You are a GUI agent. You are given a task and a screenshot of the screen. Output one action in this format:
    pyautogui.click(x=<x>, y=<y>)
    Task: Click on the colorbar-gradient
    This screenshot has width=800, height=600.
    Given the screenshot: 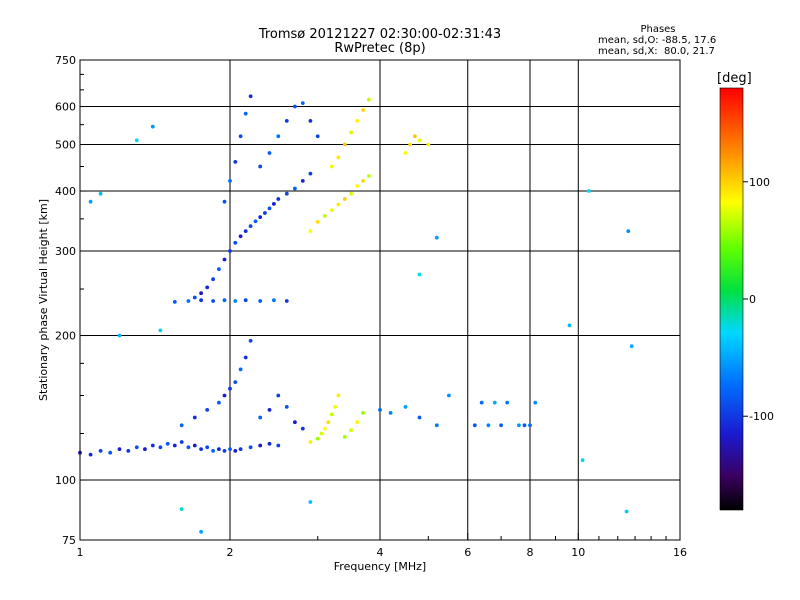 What is the action you would take?
    pyautogui.click(x=731, y=299)
    